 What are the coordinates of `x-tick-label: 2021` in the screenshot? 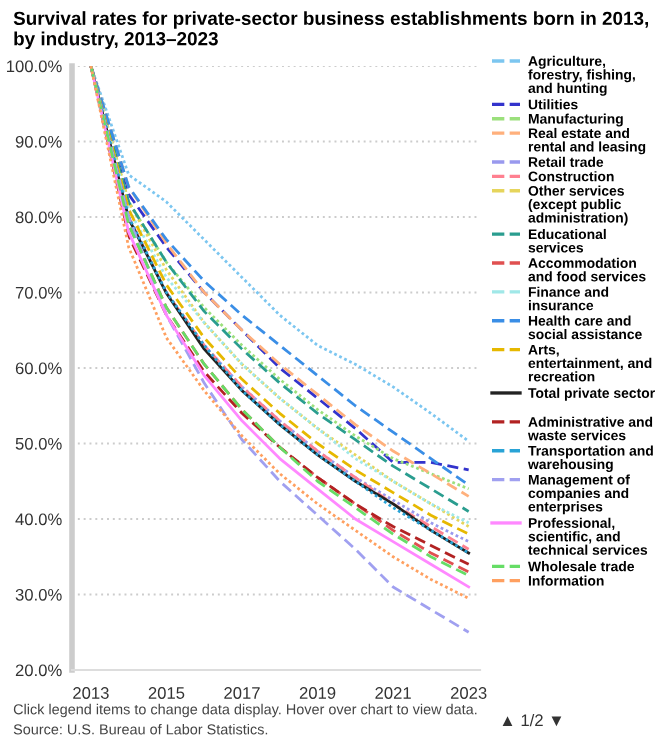 It's located at (393, 693).